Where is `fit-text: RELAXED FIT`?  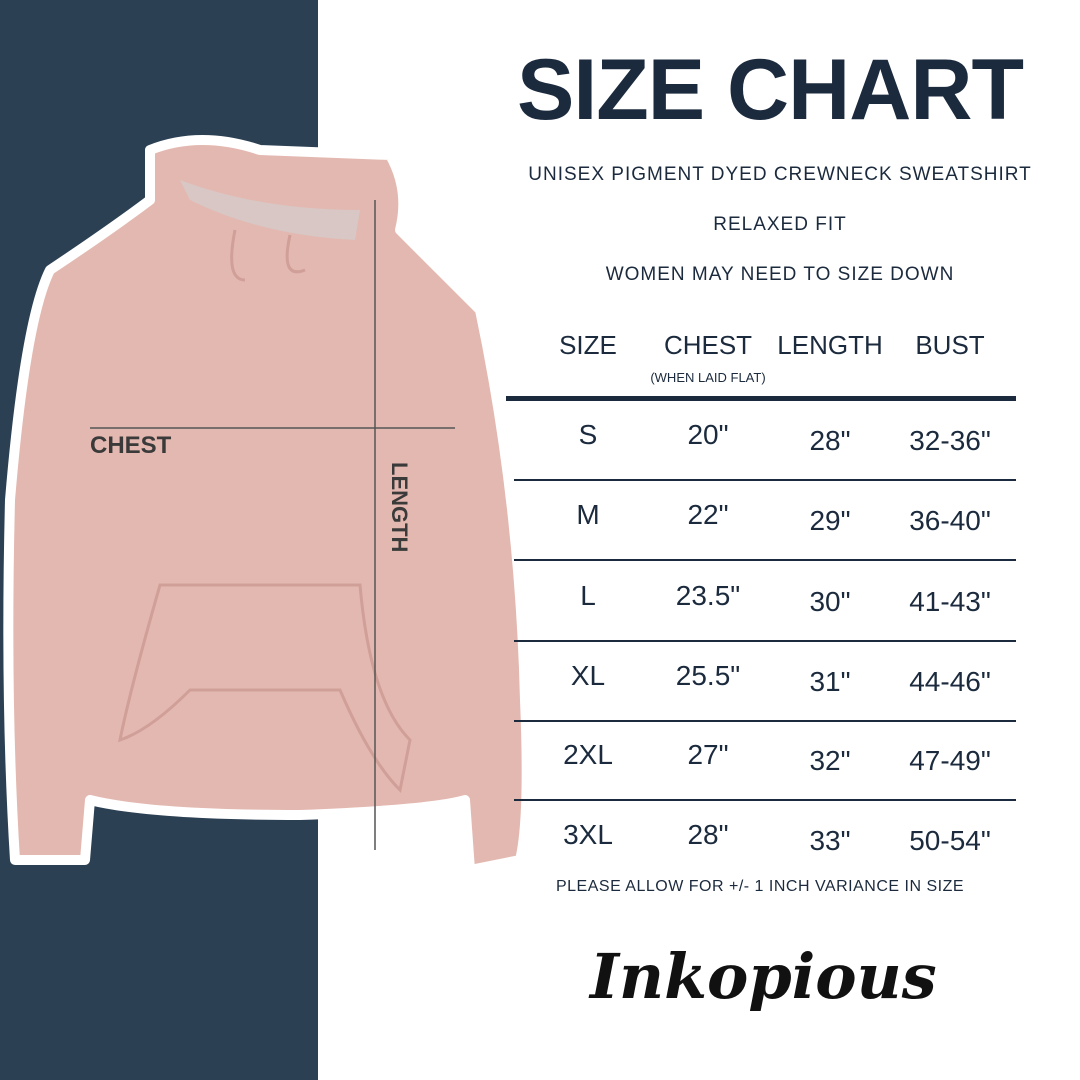 fit-text: RELAXED FIT is located at coordinates (780, 224).